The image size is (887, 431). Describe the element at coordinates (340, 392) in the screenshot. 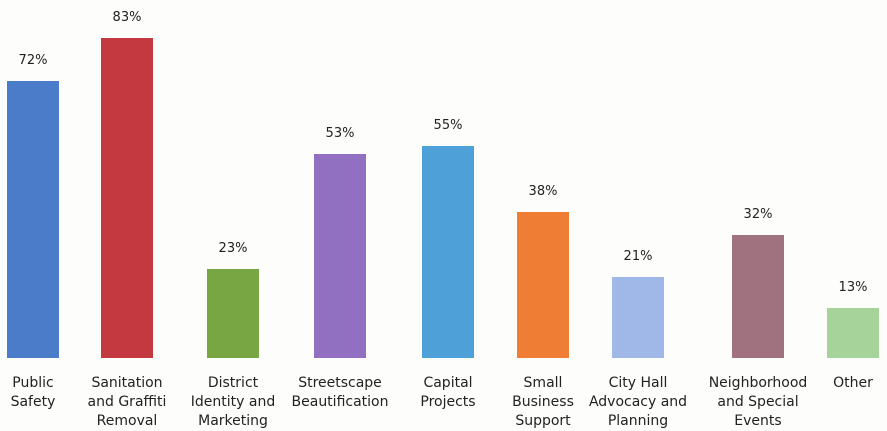

I see `x-tick-label: Streetscape Beautification` at that location.